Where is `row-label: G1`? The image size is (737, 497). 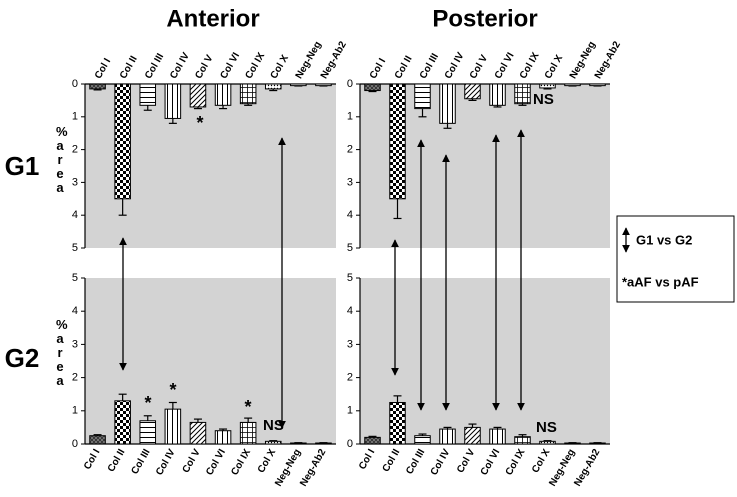
row-label: G1 is located at coordinates (22, 166).